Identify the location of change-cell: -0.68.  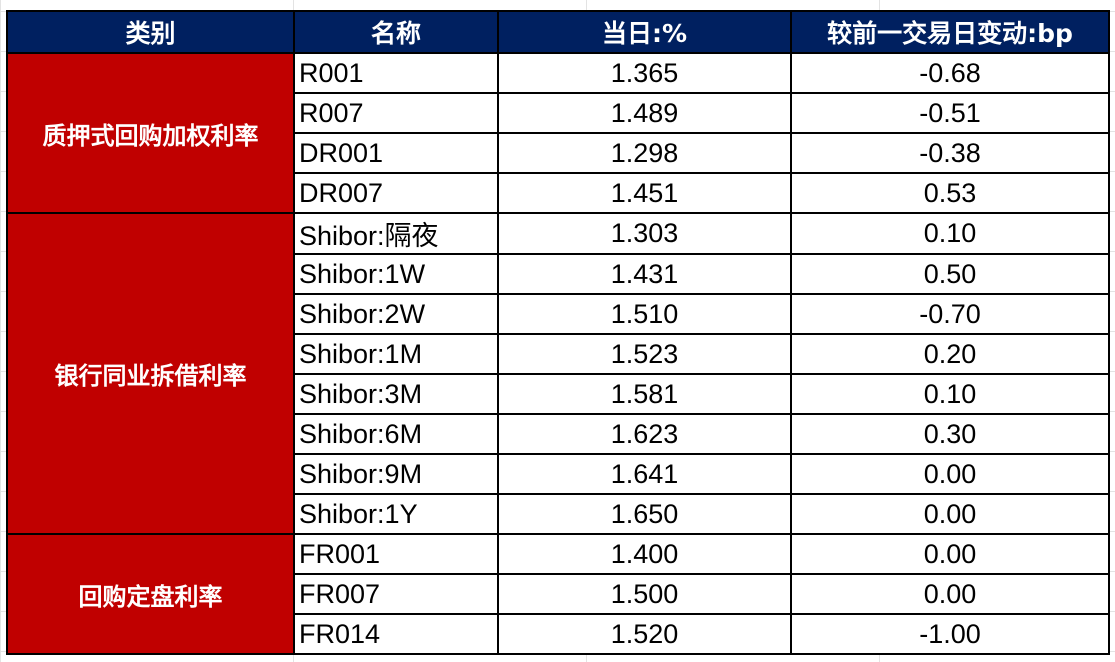
(950, 73).